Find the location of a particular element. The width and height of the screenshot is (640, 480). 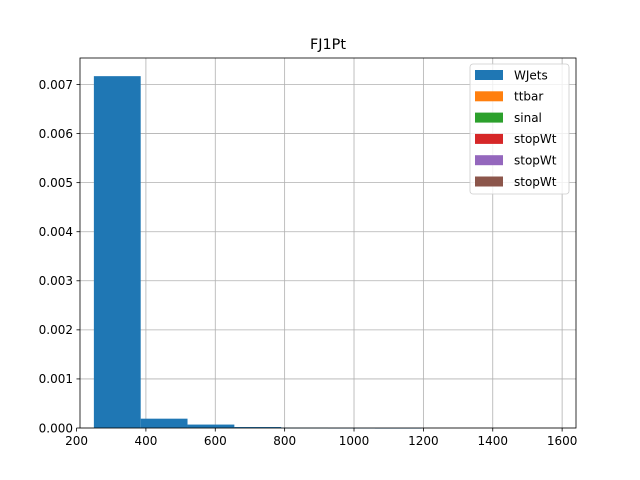

x-tick-label: 1400 is located at coordinates (492, 441).